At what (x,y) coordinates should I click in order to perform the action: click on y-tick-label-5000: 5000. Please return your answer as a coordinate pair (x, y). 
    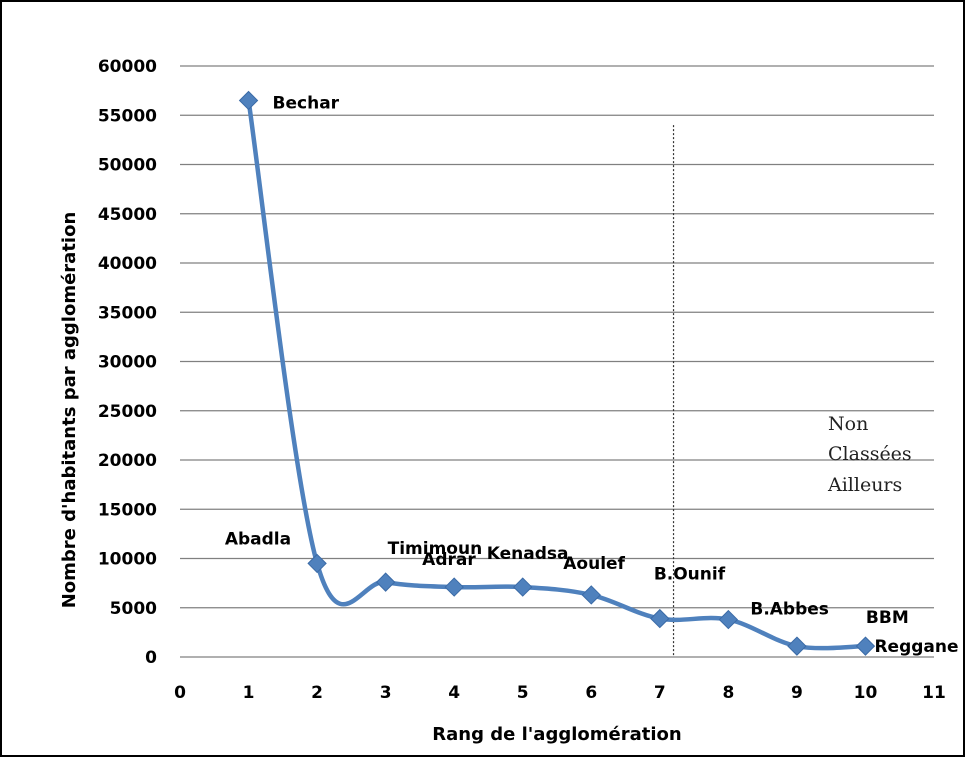
    Looking at the image, I should click on (133, 609).